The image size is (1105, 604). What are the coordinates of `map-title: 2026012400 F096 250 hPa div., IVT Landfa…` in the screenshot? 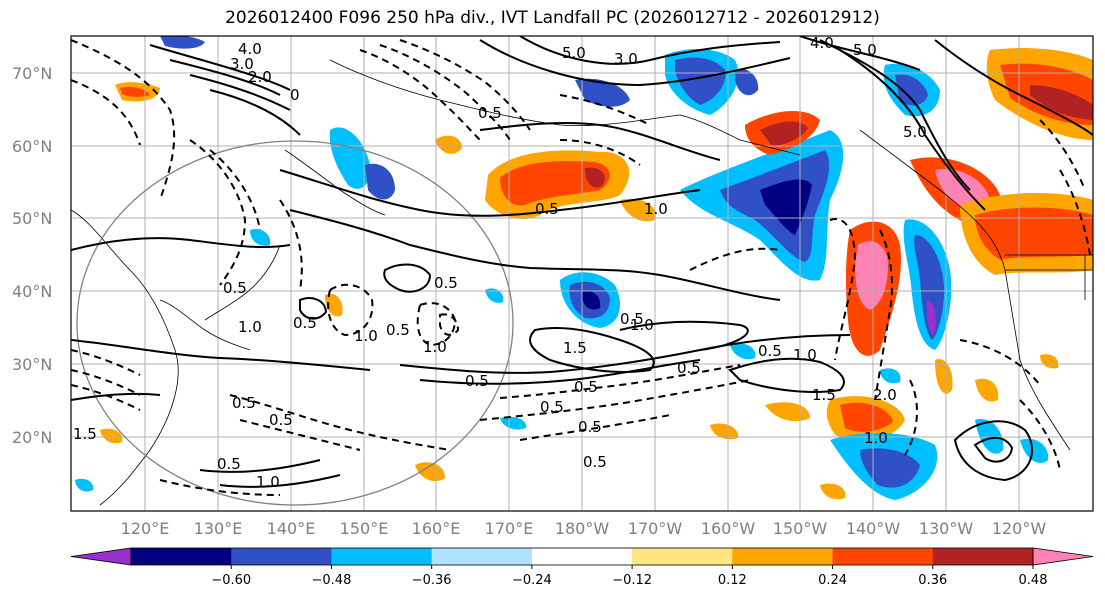 It's located at (552, 18).